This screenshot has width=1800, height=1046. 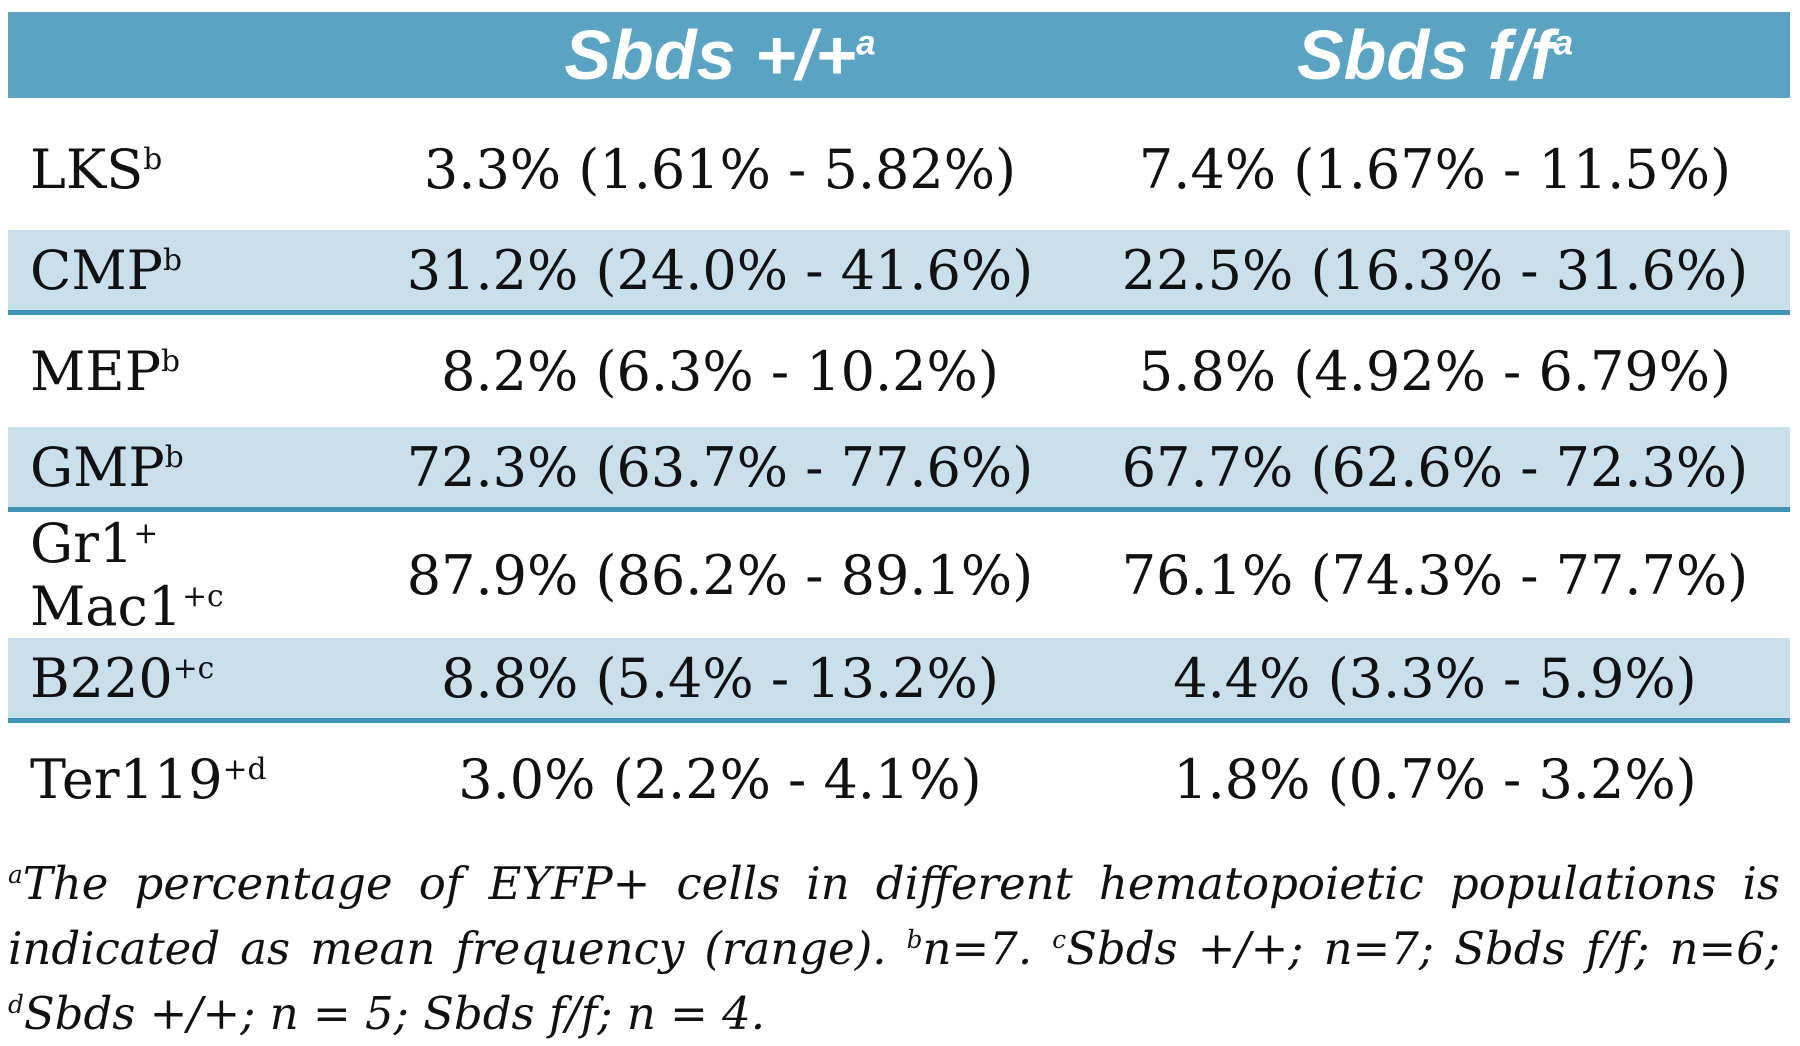 What do you see at coordinates (184, 573) in the screenshot?
I see `row-label: Gr1+ Mac1+c` at bounding box center [184, 573].